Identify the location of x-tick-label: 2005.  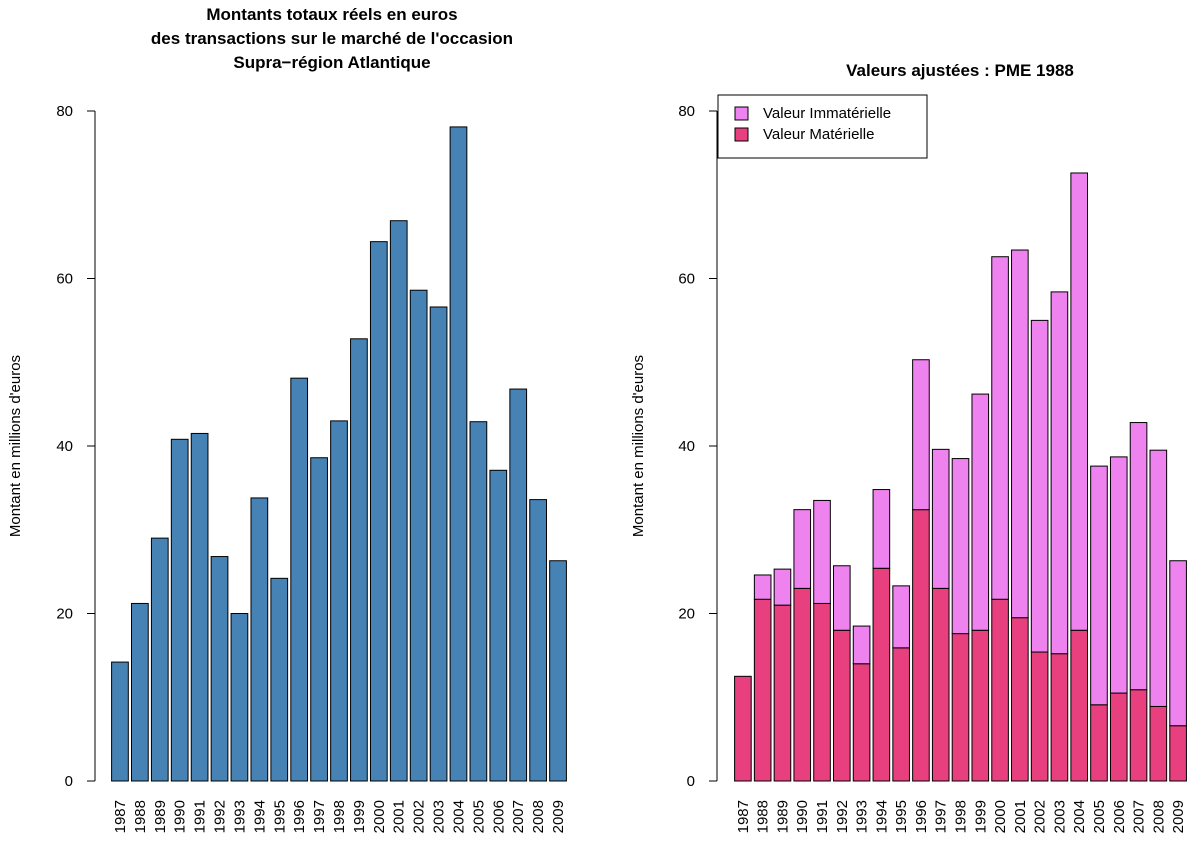
(478, 816).